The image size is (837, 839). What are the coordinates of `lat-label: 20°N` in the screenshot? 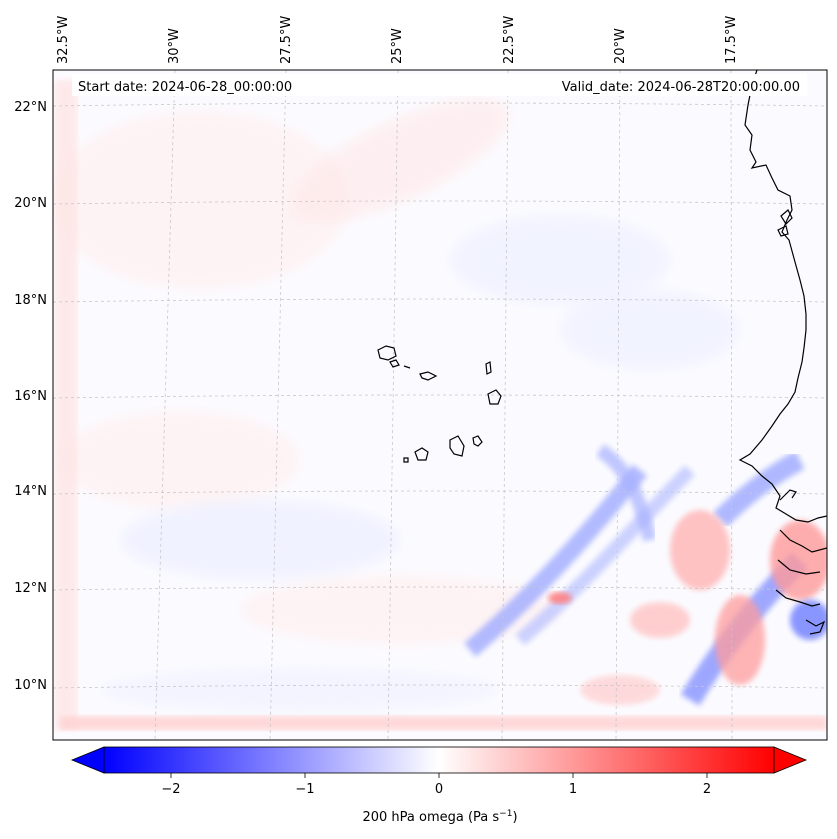 It's located at (30, 203).